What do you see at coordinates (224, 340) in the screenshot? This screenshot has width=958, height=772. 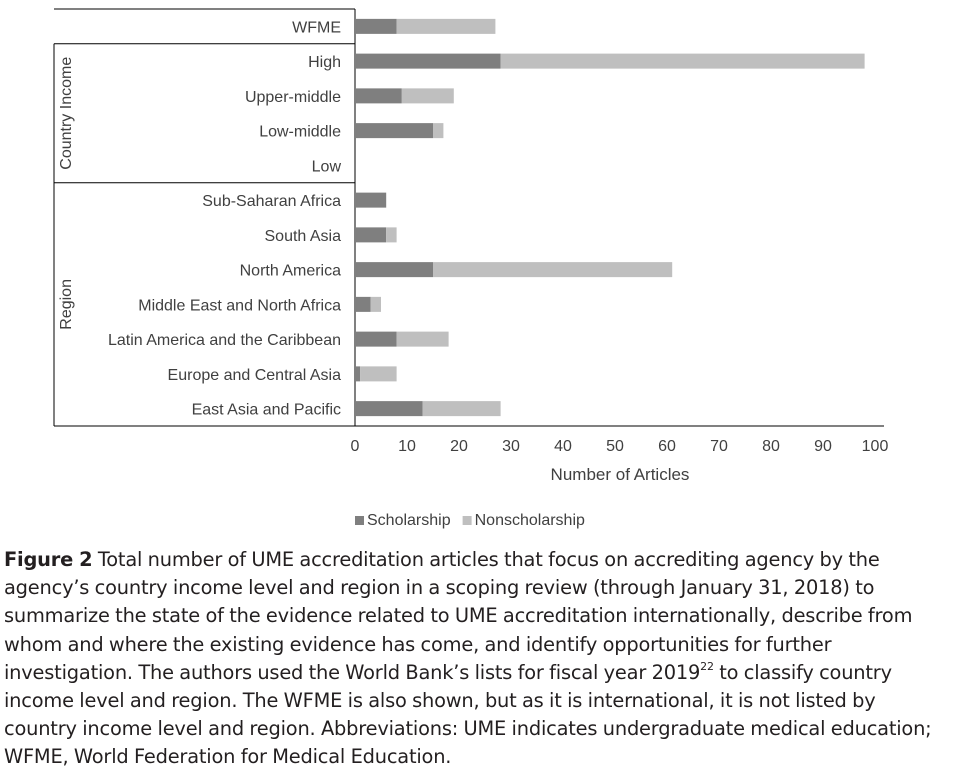 I see `category-label-latin-america-and-the-caribbean: Latin America and the Caribbean` at bounding box center [224, 340].